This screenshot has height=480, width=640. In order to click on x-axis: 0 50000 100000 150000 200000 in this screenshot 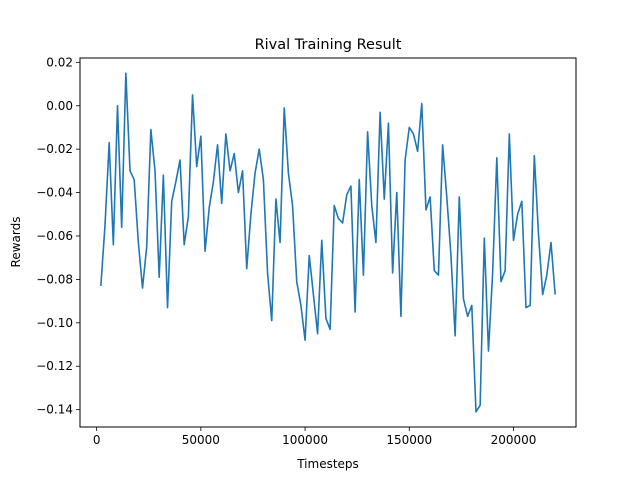, I will do `click(315, 437)`.